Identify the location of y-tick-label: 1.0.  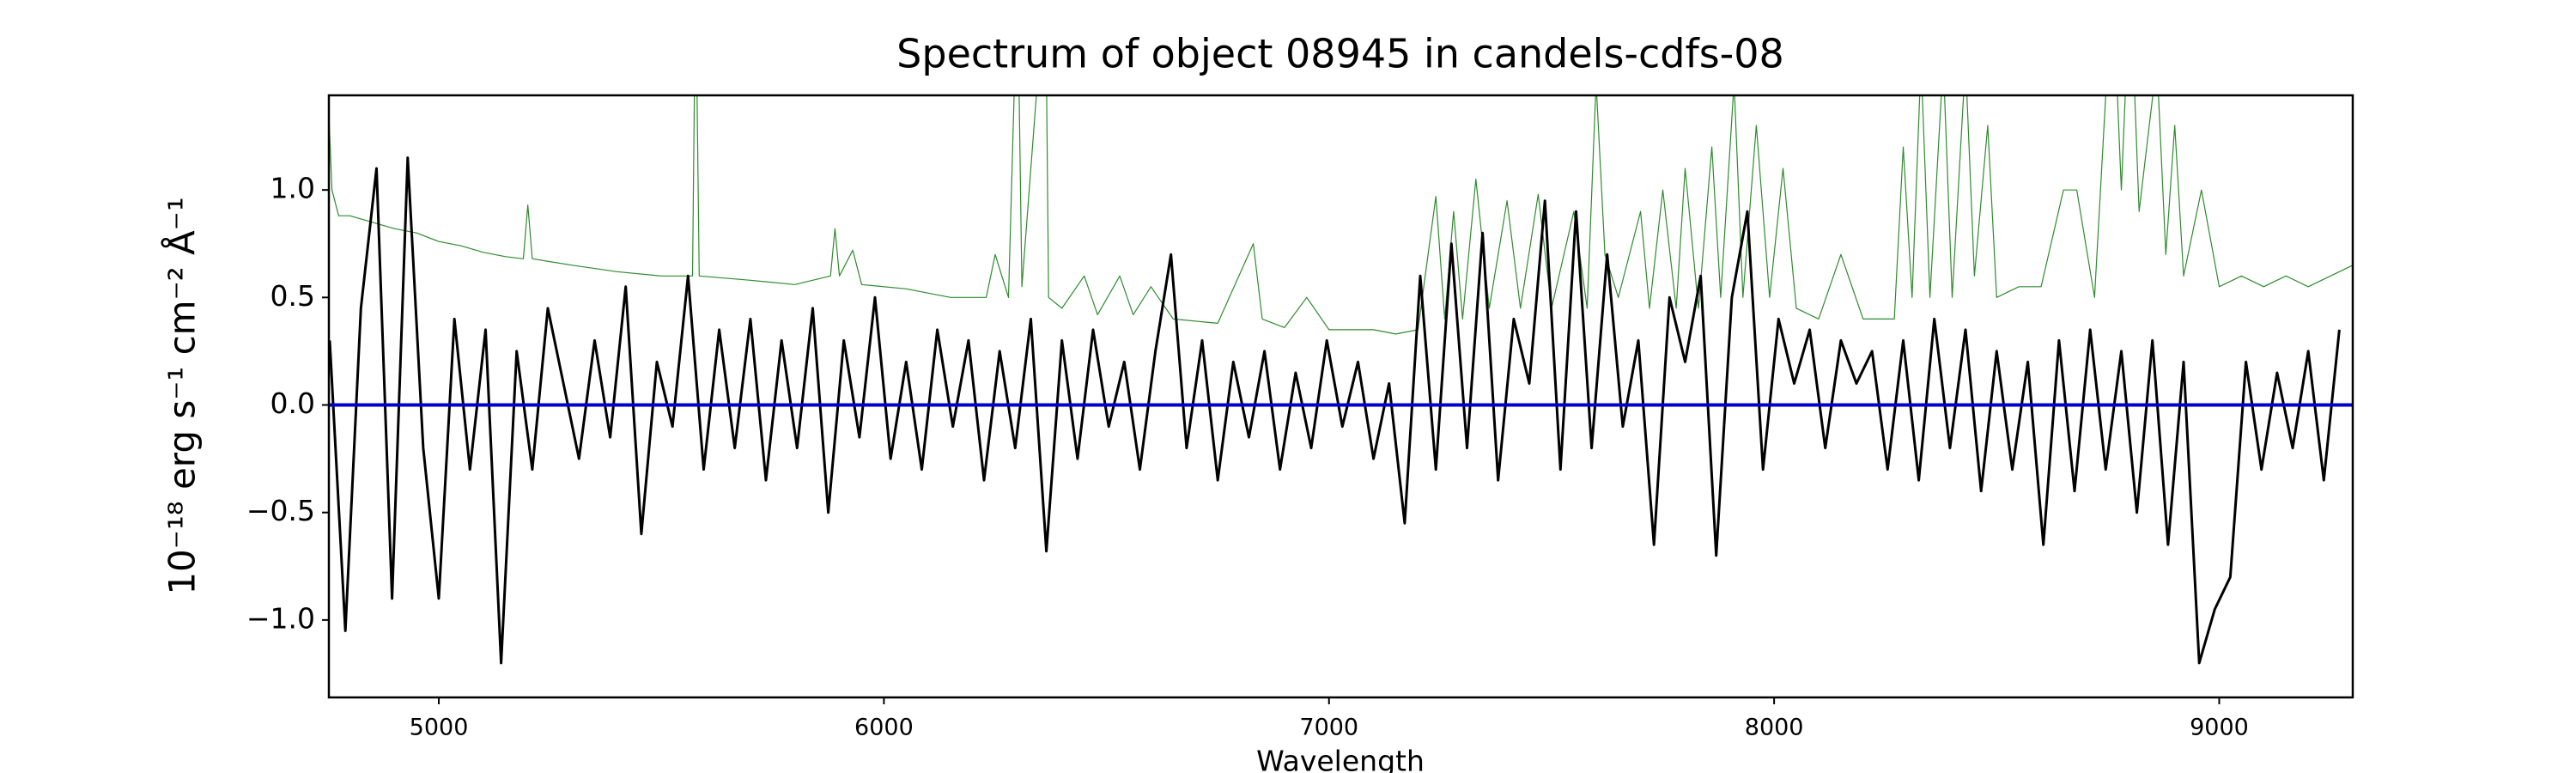
(292, 188).